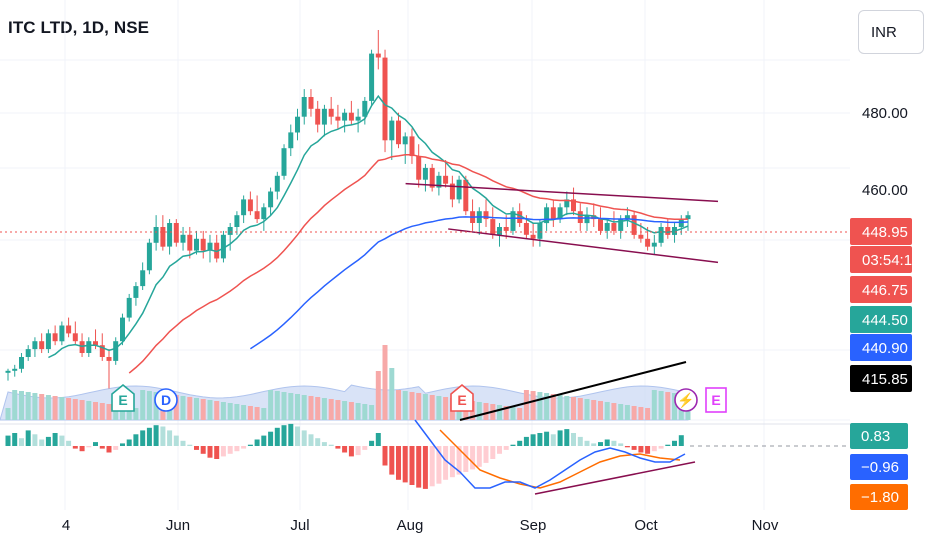 The height and width of the screenshot is (550, 932). I want to click on price-badge: 448.95, so click(881, 231).